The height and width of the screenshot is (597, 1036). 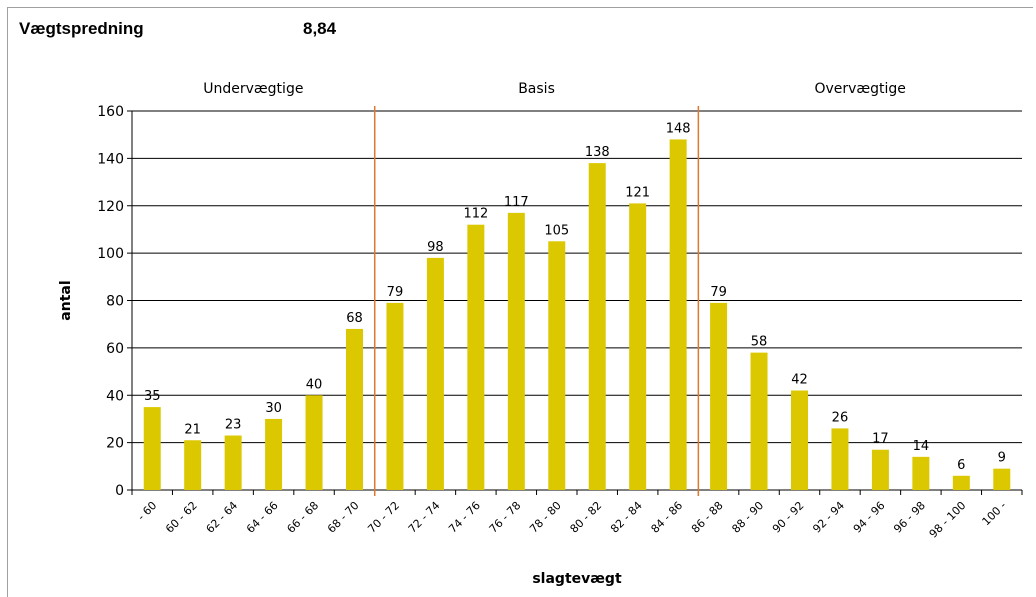 What do you see at coordinates (222, 517) in the screenshot?
I see `x-tick-label: 62 - 64` at bounding box center [222, 517].